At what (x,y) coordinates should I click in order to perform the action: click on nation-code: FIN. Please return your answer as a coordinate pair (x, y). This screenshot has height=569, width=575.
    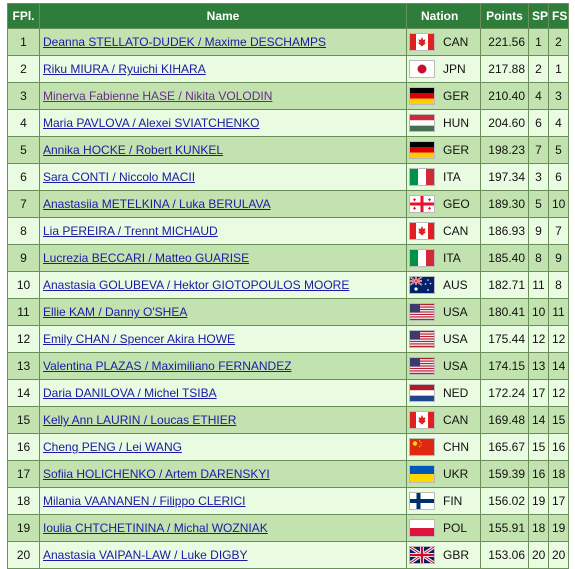
    Looking at the image, I should click on (453, 501).